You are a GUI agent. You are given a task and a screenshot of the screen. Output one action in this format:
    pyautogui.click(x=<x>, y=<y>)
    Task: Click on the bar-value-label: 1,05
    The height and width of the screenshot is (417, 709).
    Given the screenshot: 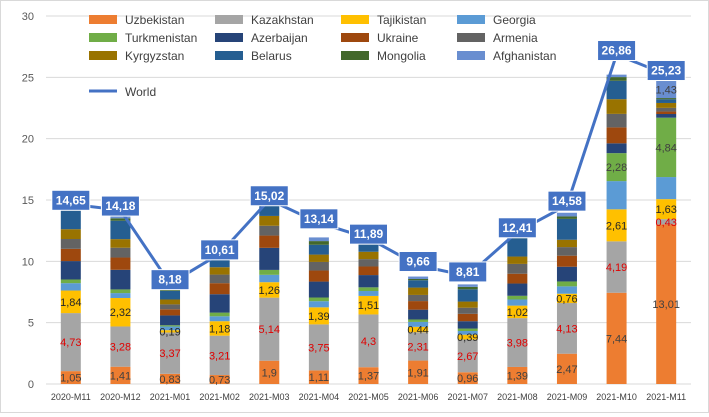 What is the action you would take?
    pyautogui.click(x=70, y=379)
    